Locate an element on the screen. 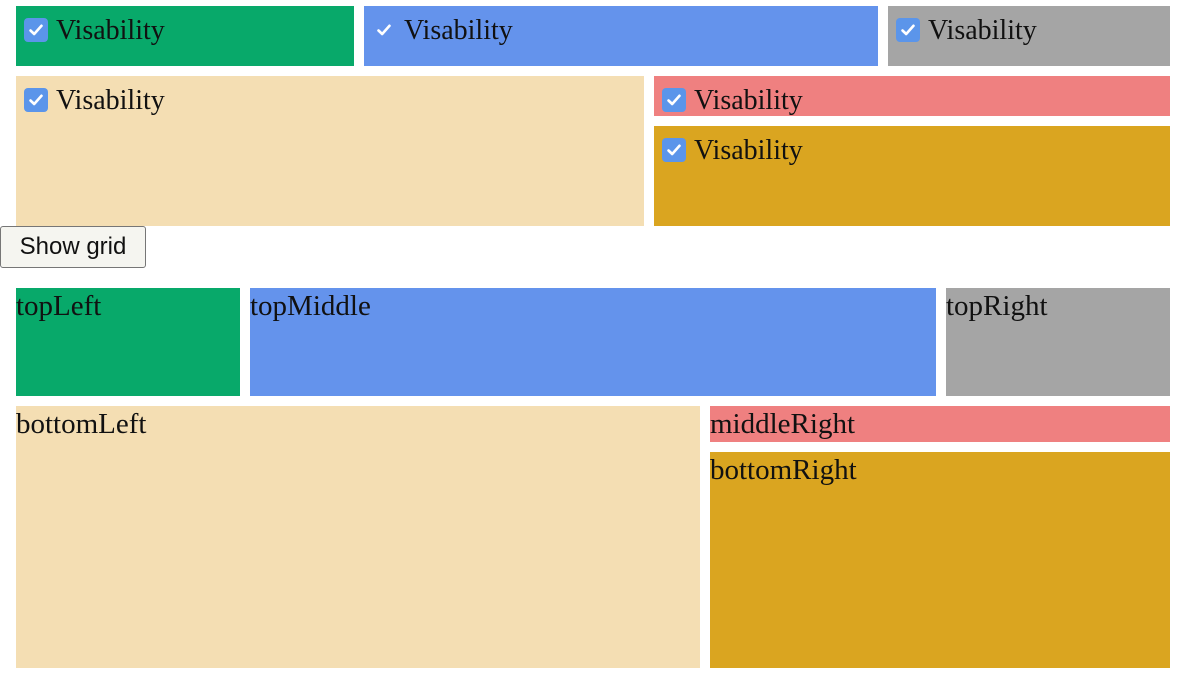  visibility-toggle-top-right: Visability is located at coordinates (966, 30).